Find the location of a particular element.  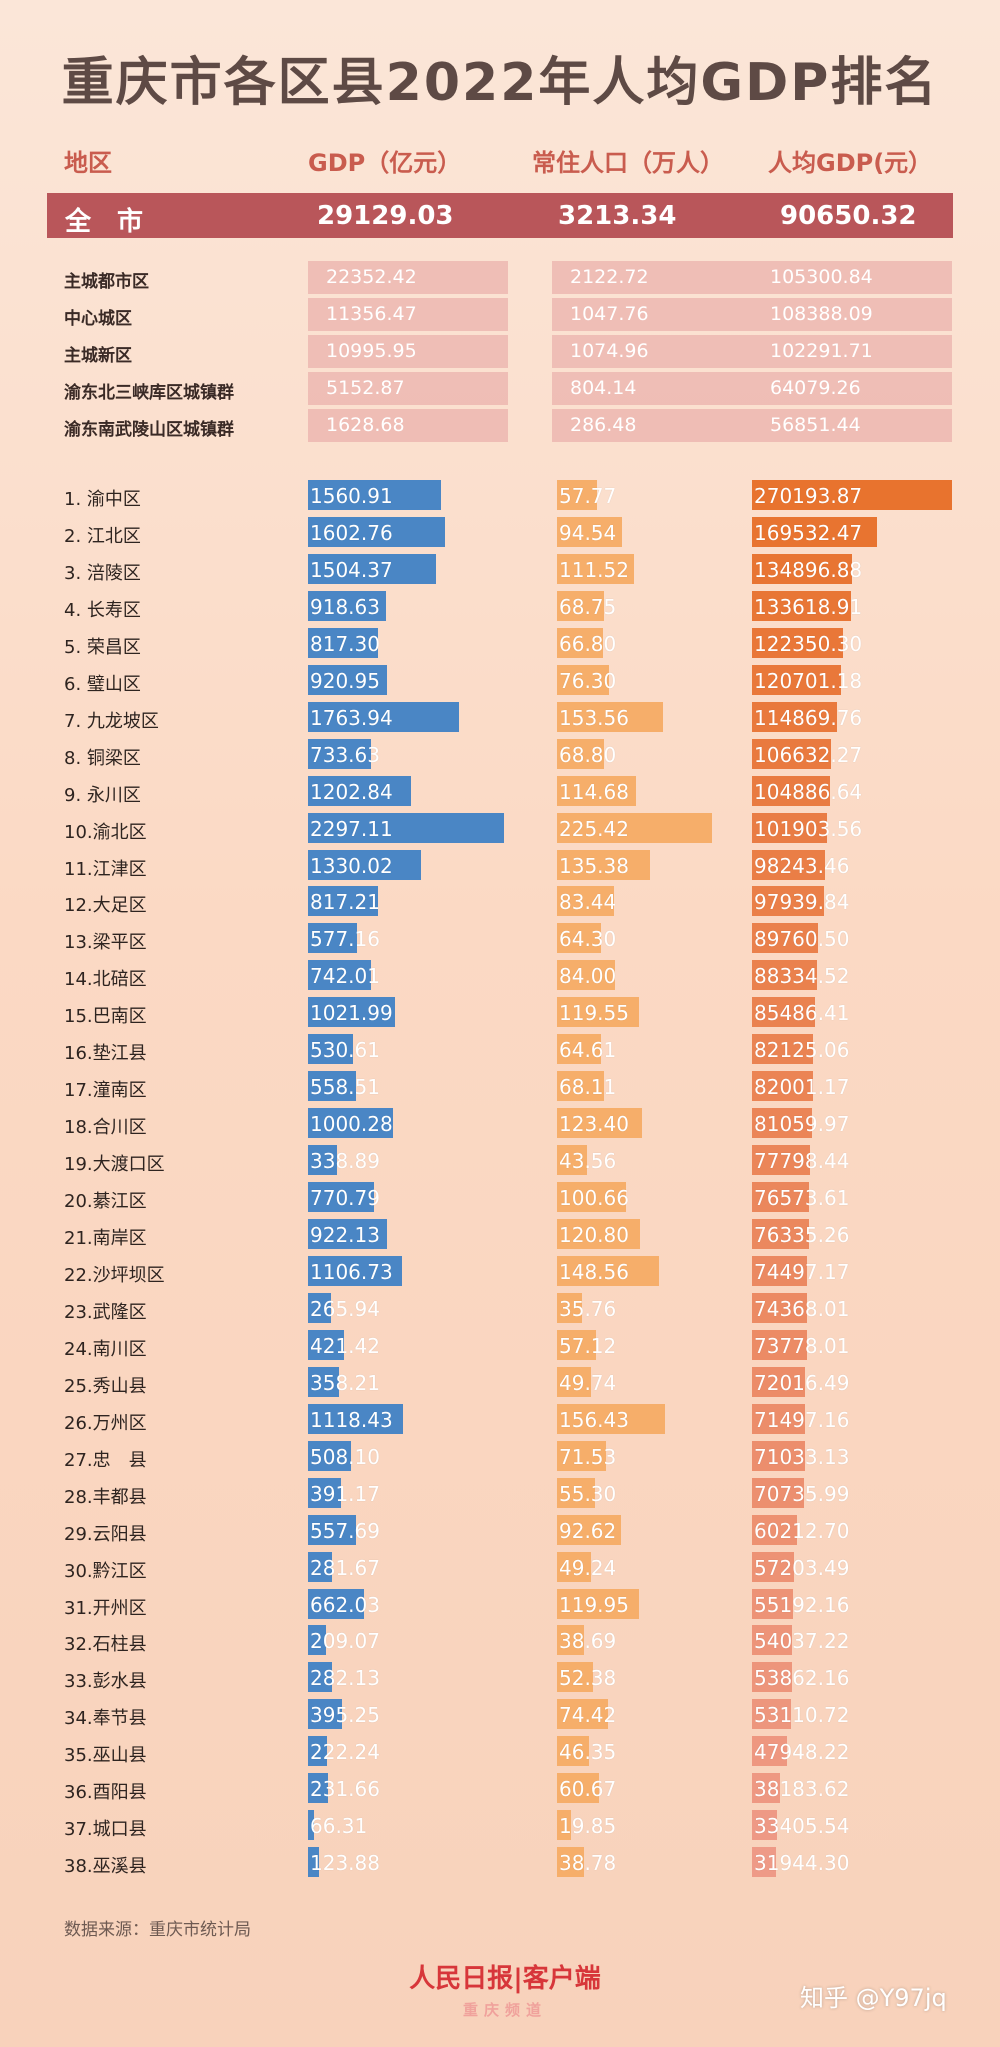

gdp-value: 358.21 is located at coordinates (345, 1382).